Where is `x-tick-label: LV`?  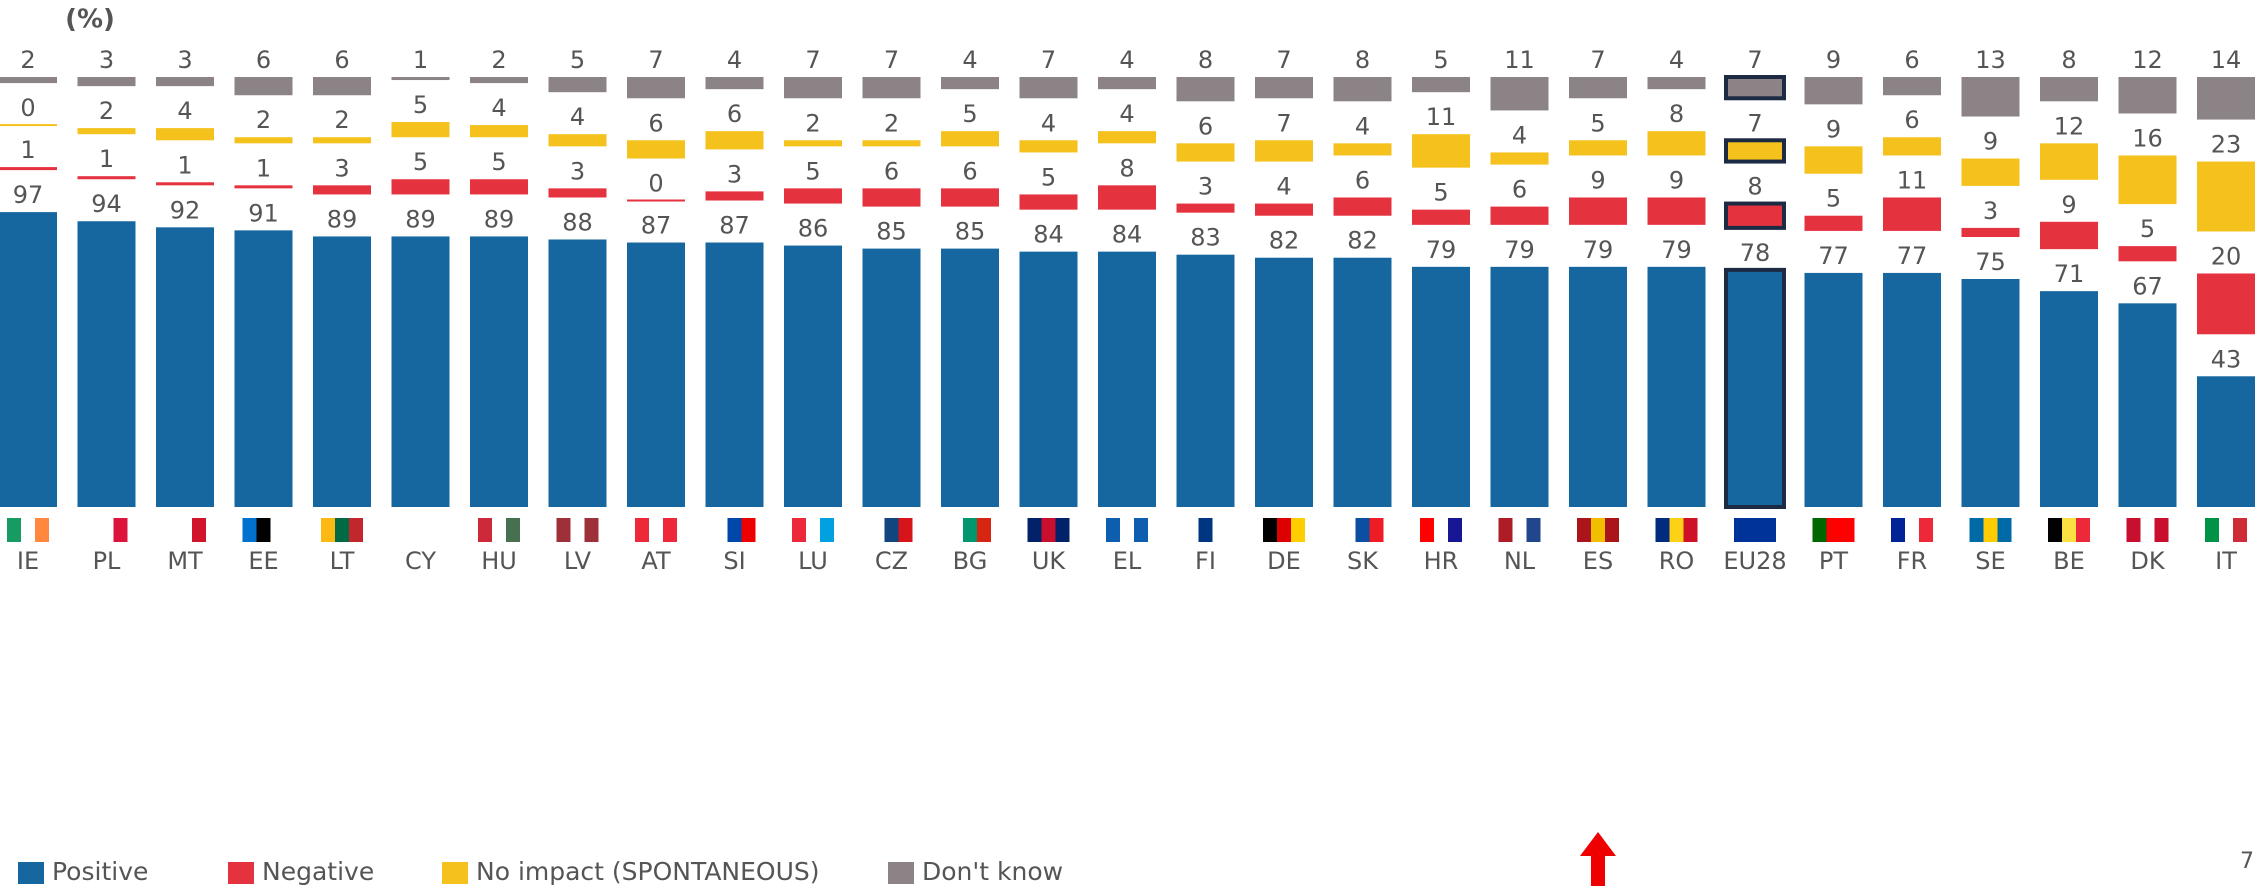 x-tick-label: LV is located at coordinates (578, 561).